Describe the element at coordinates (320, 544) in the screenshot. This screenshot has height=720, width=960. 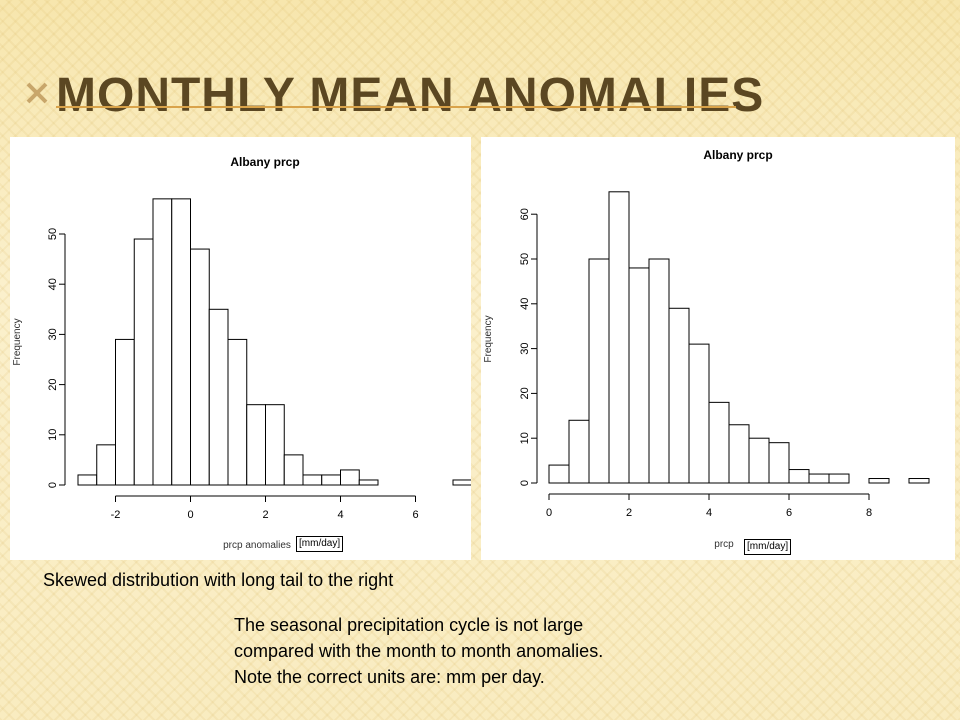
I see `unit-tag-anomalies: [mm/day]` at that location.